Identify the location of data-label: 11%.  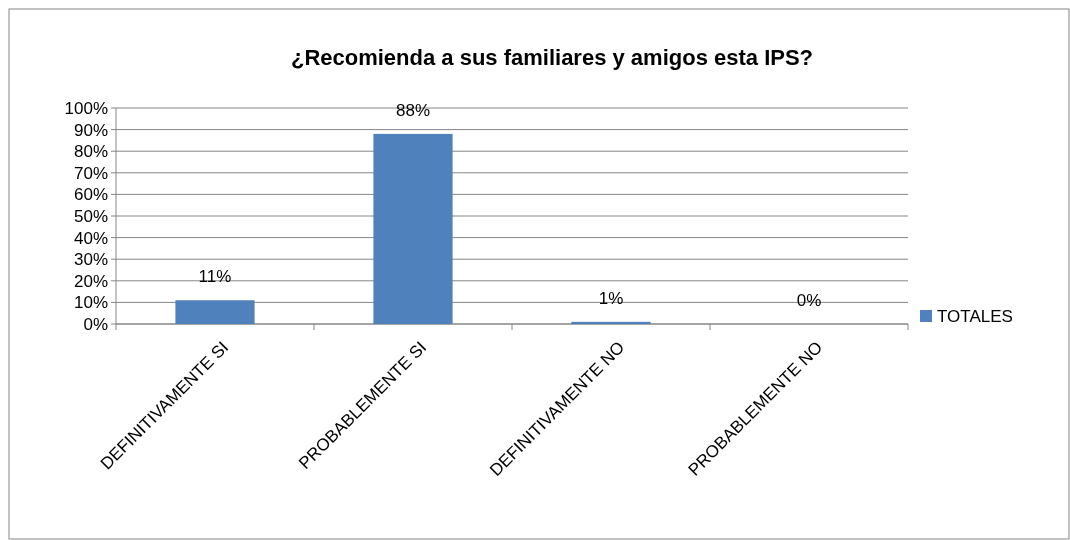
(215, 277).